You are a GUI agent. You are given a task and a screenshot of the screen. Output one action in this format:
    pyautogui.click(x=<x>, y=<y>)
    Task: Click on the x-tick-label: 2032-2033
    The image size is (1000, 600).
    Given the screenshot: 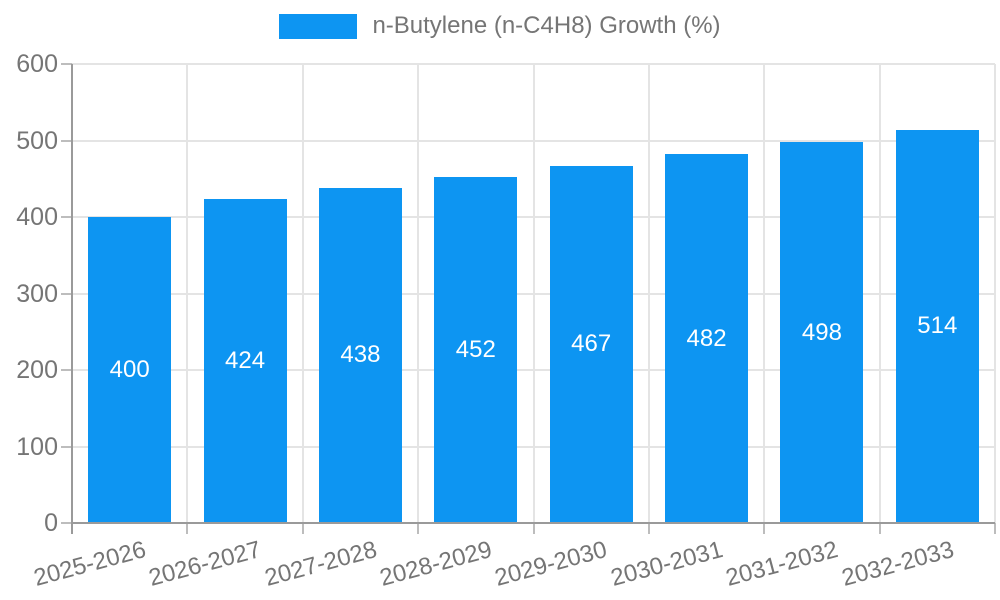 What is the action you would take?
    pyautogui.click(x=897, y=564)
    